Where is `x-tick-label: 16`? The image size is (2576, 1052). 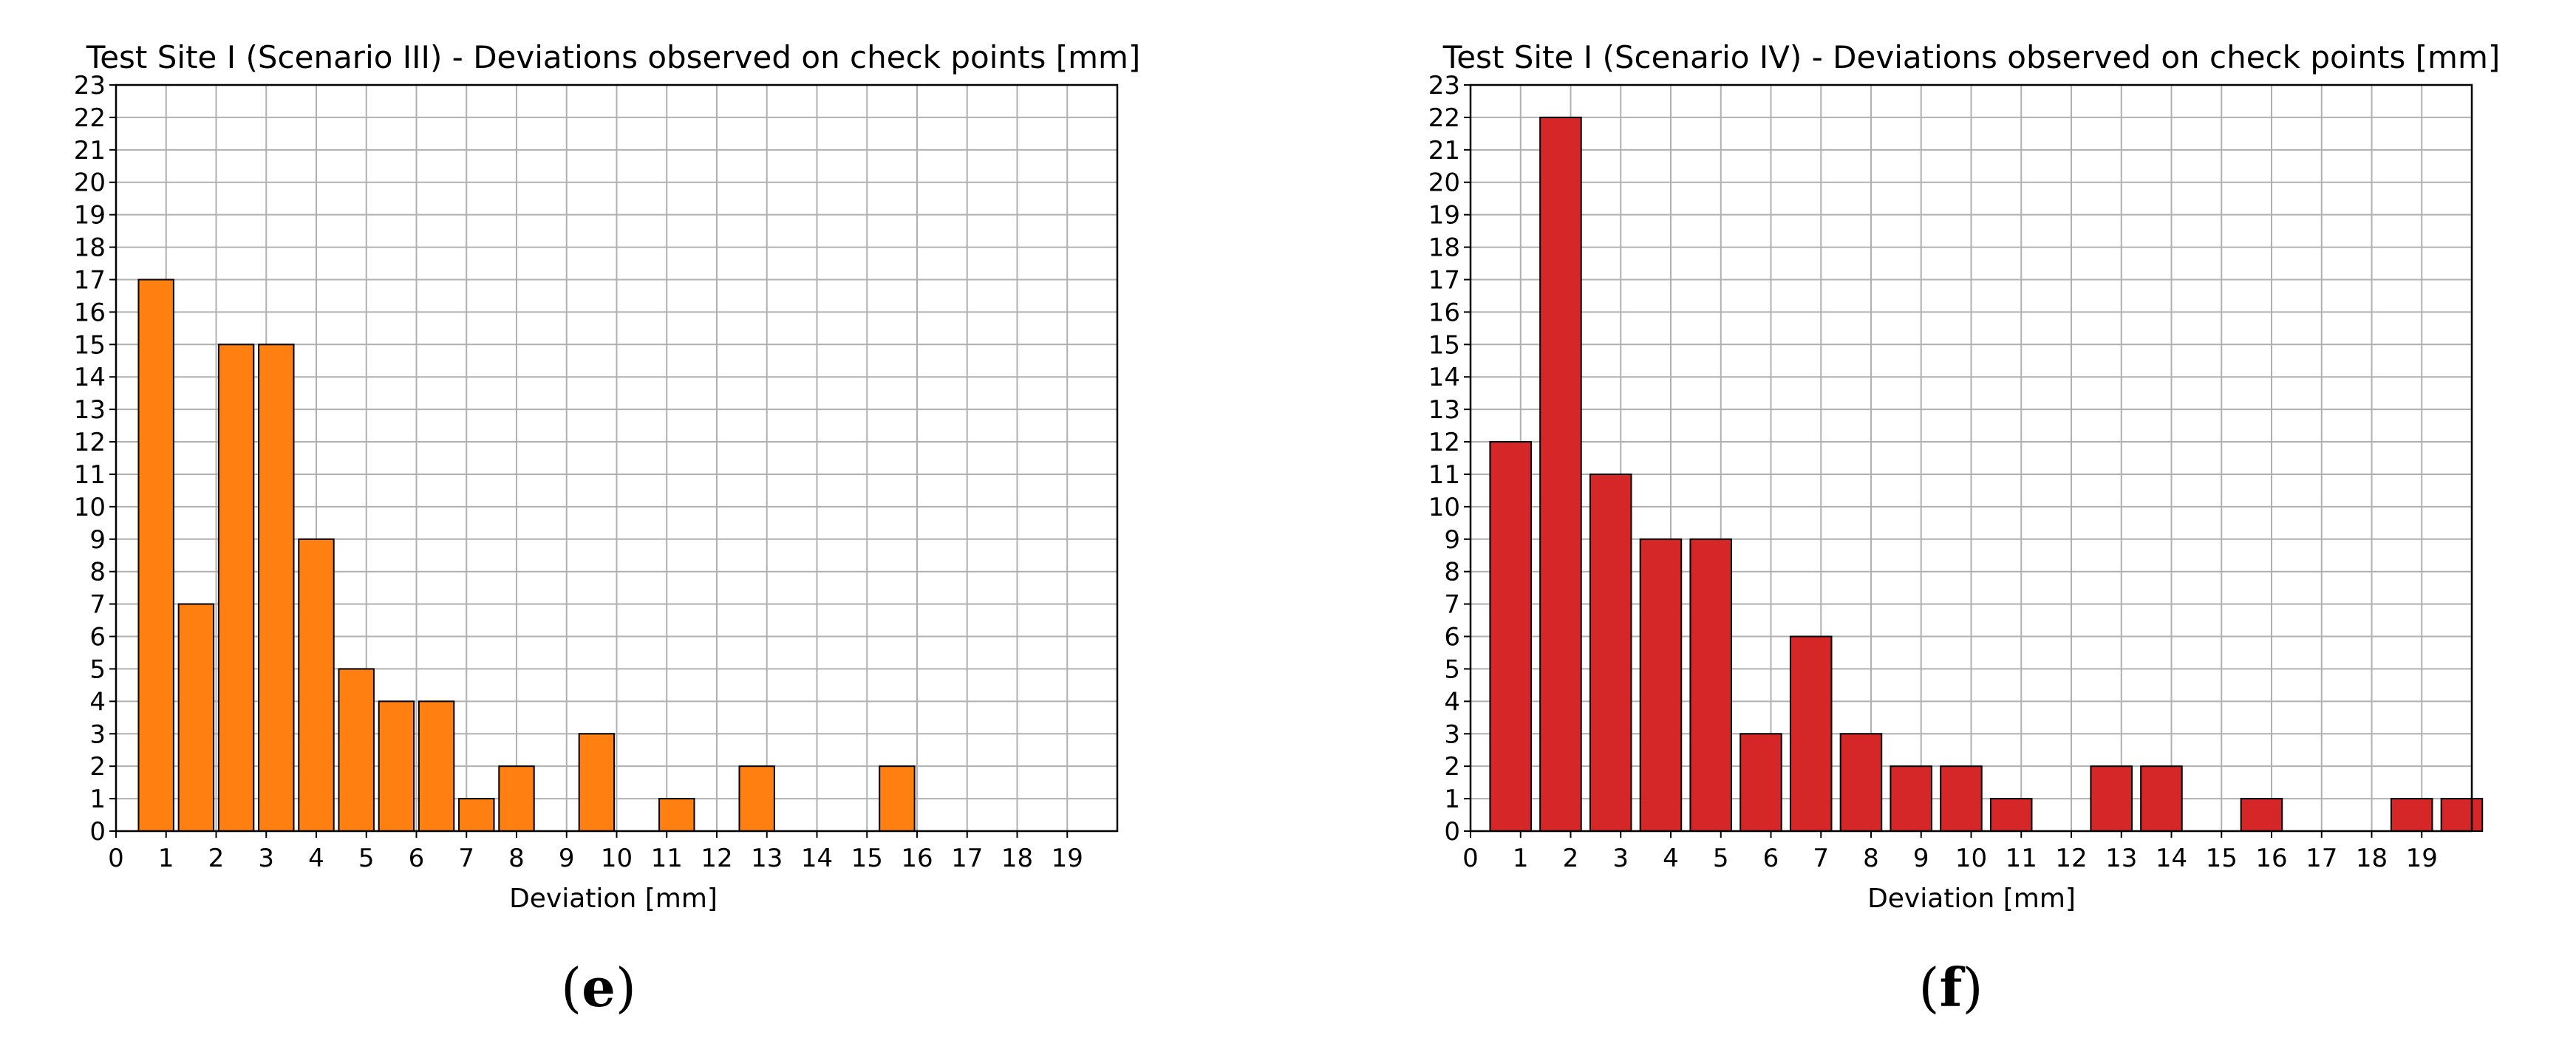
x-tick-label: 16 is located at coordinates (917, 858).